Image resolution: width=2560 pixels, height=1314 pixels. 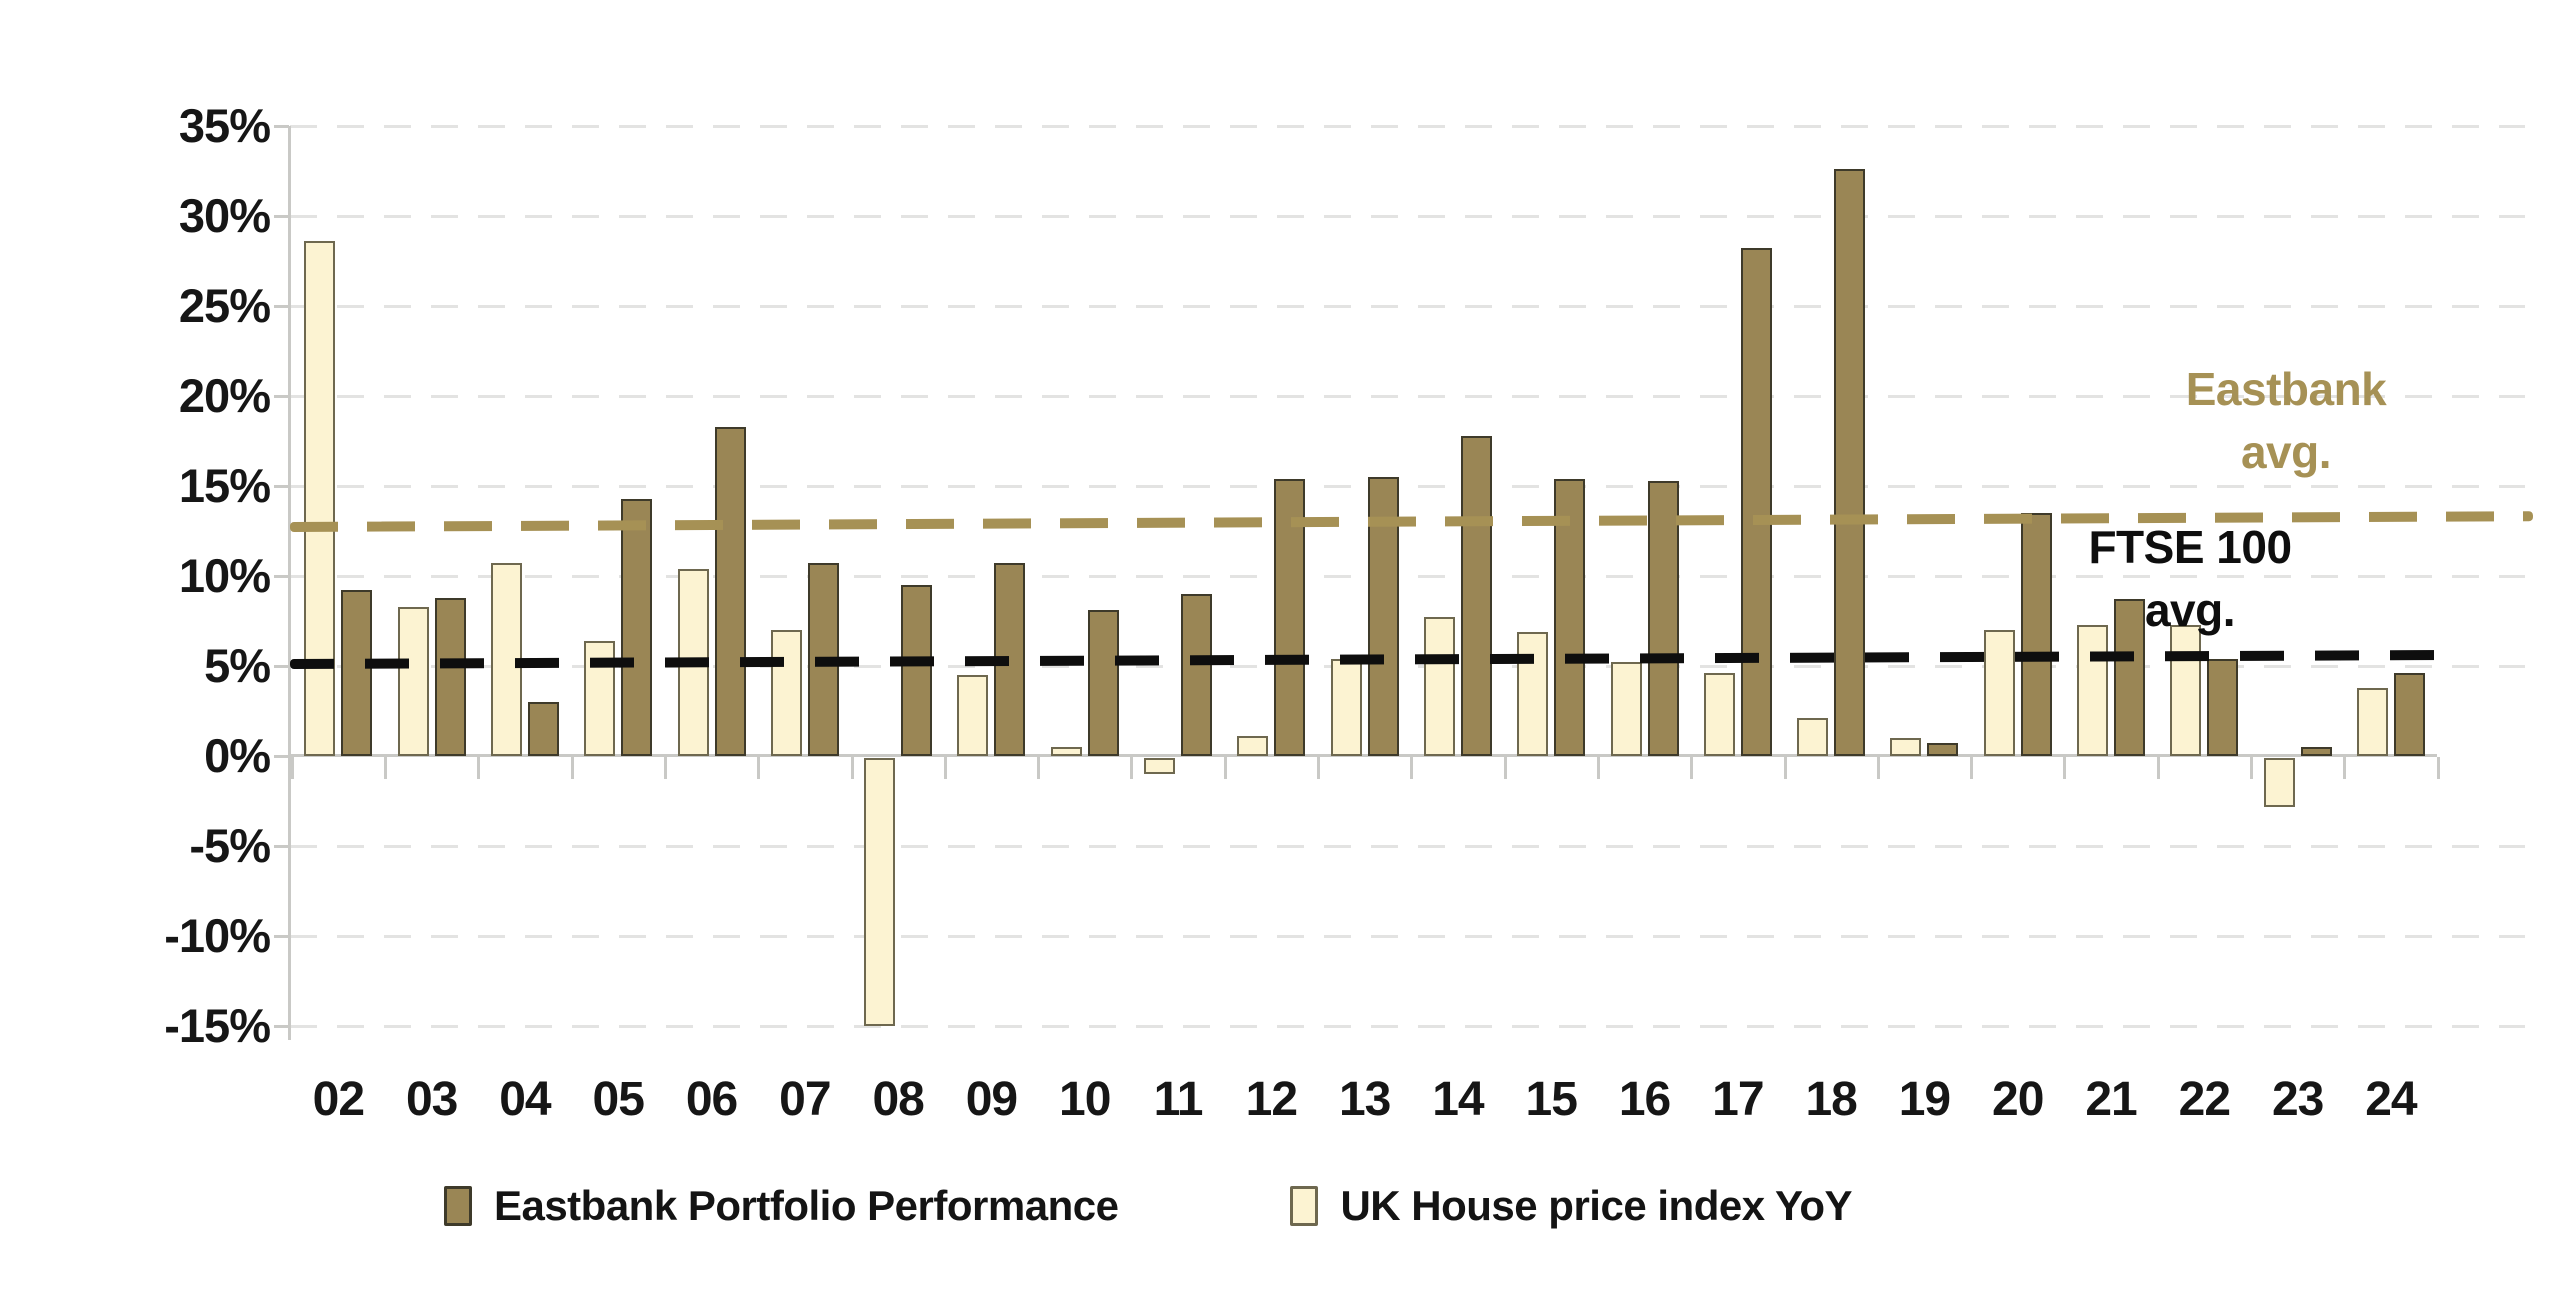 What do you see at coordinates (1363, 755) in the screenshot?
I see `x-axis-zero-line` at bounding box center [1363, 755].